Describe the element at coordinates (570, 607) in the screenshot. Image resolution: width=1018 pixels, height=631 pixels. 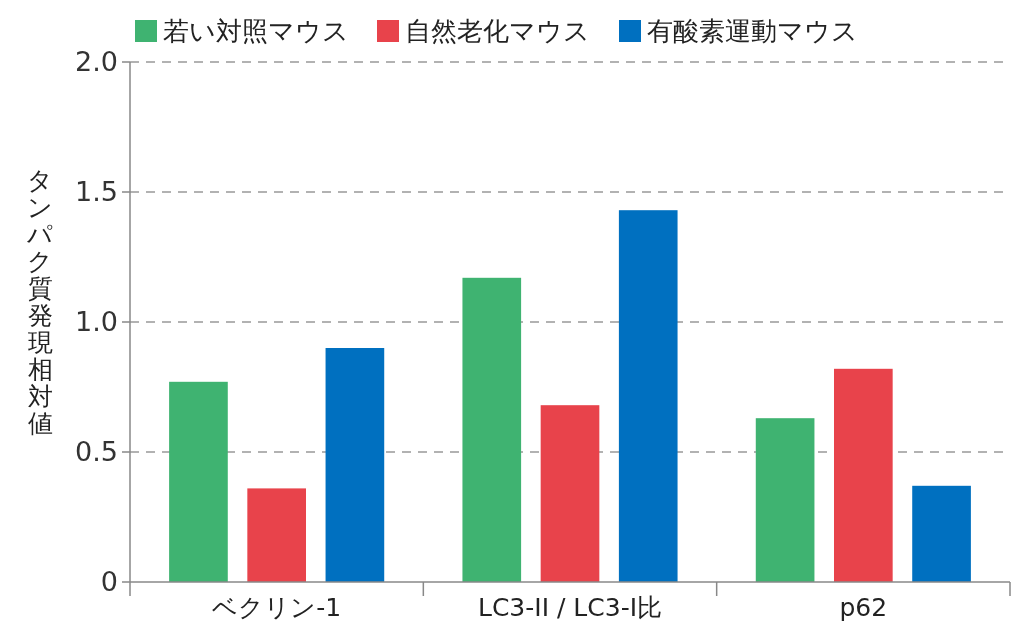
I see `x-tick-label: LC3-II / LC3-I比` at that location.